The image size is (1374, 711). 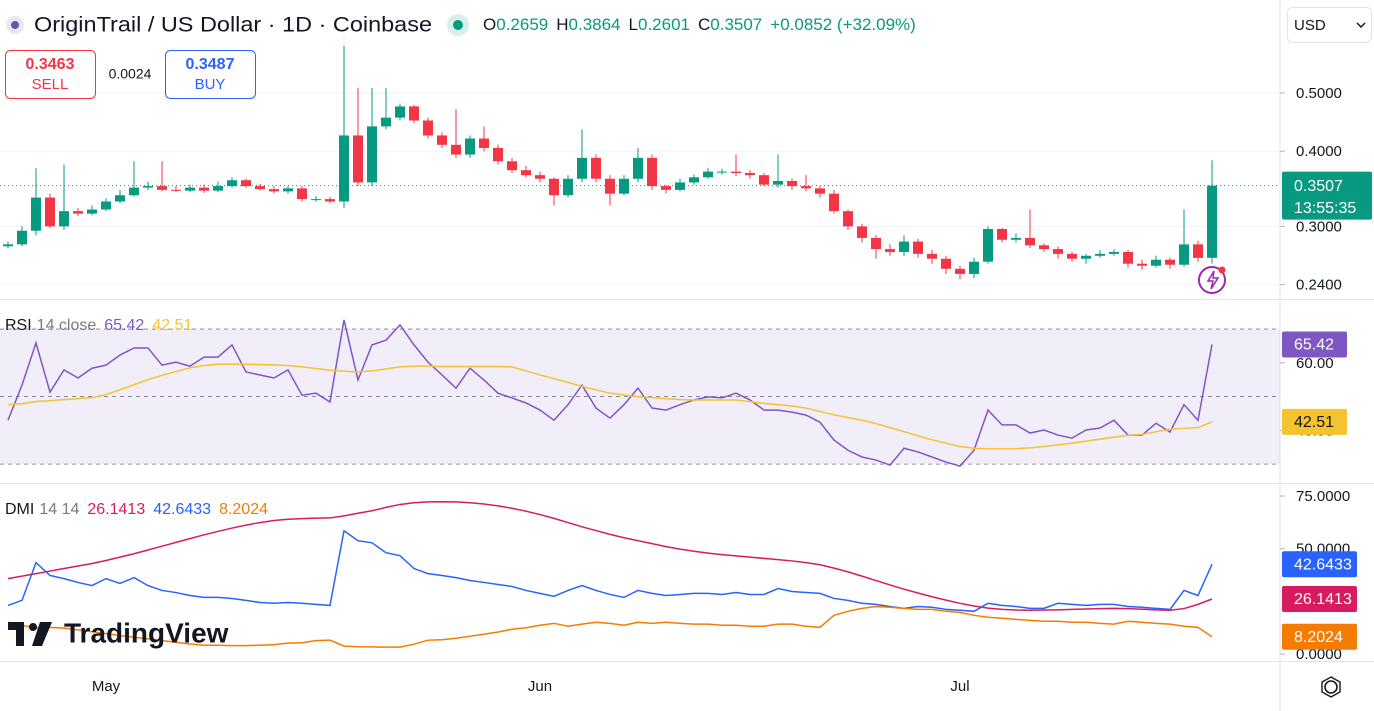 I want to click on settings-button, so click(x=1331, y=687).